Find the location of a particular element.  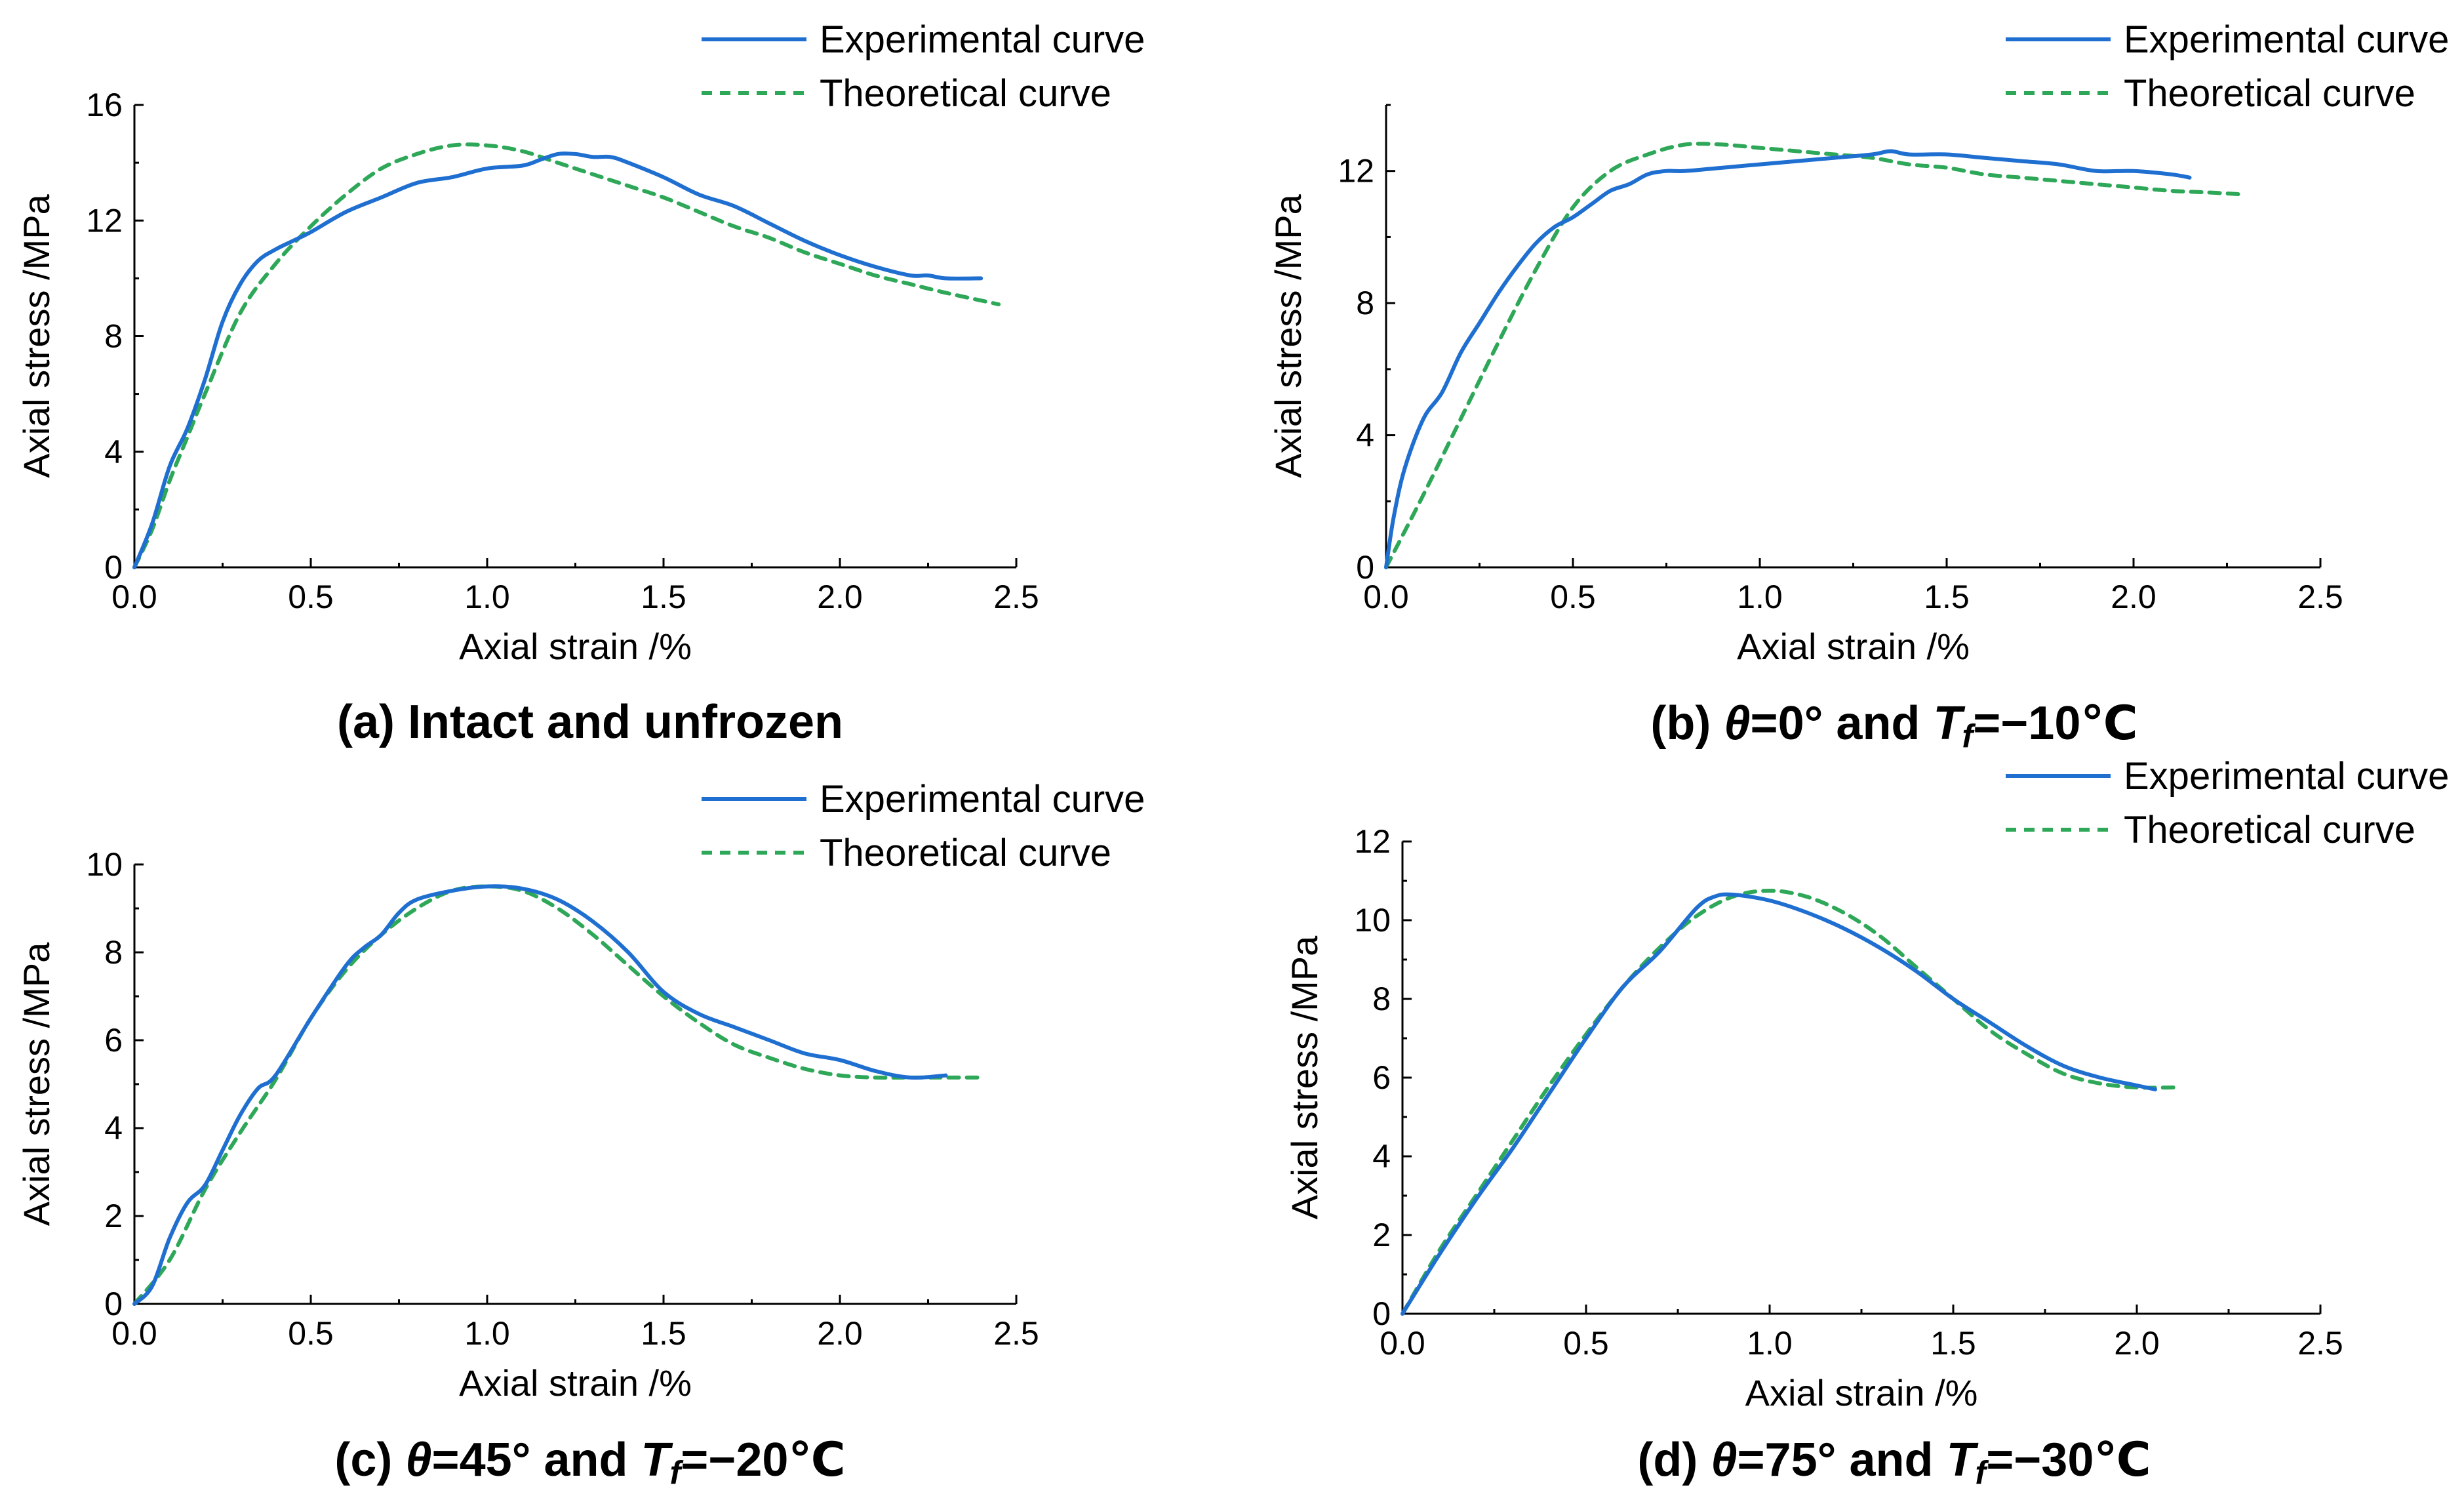

y-tick-label-c: 10 is located at coordinates (104, 864).